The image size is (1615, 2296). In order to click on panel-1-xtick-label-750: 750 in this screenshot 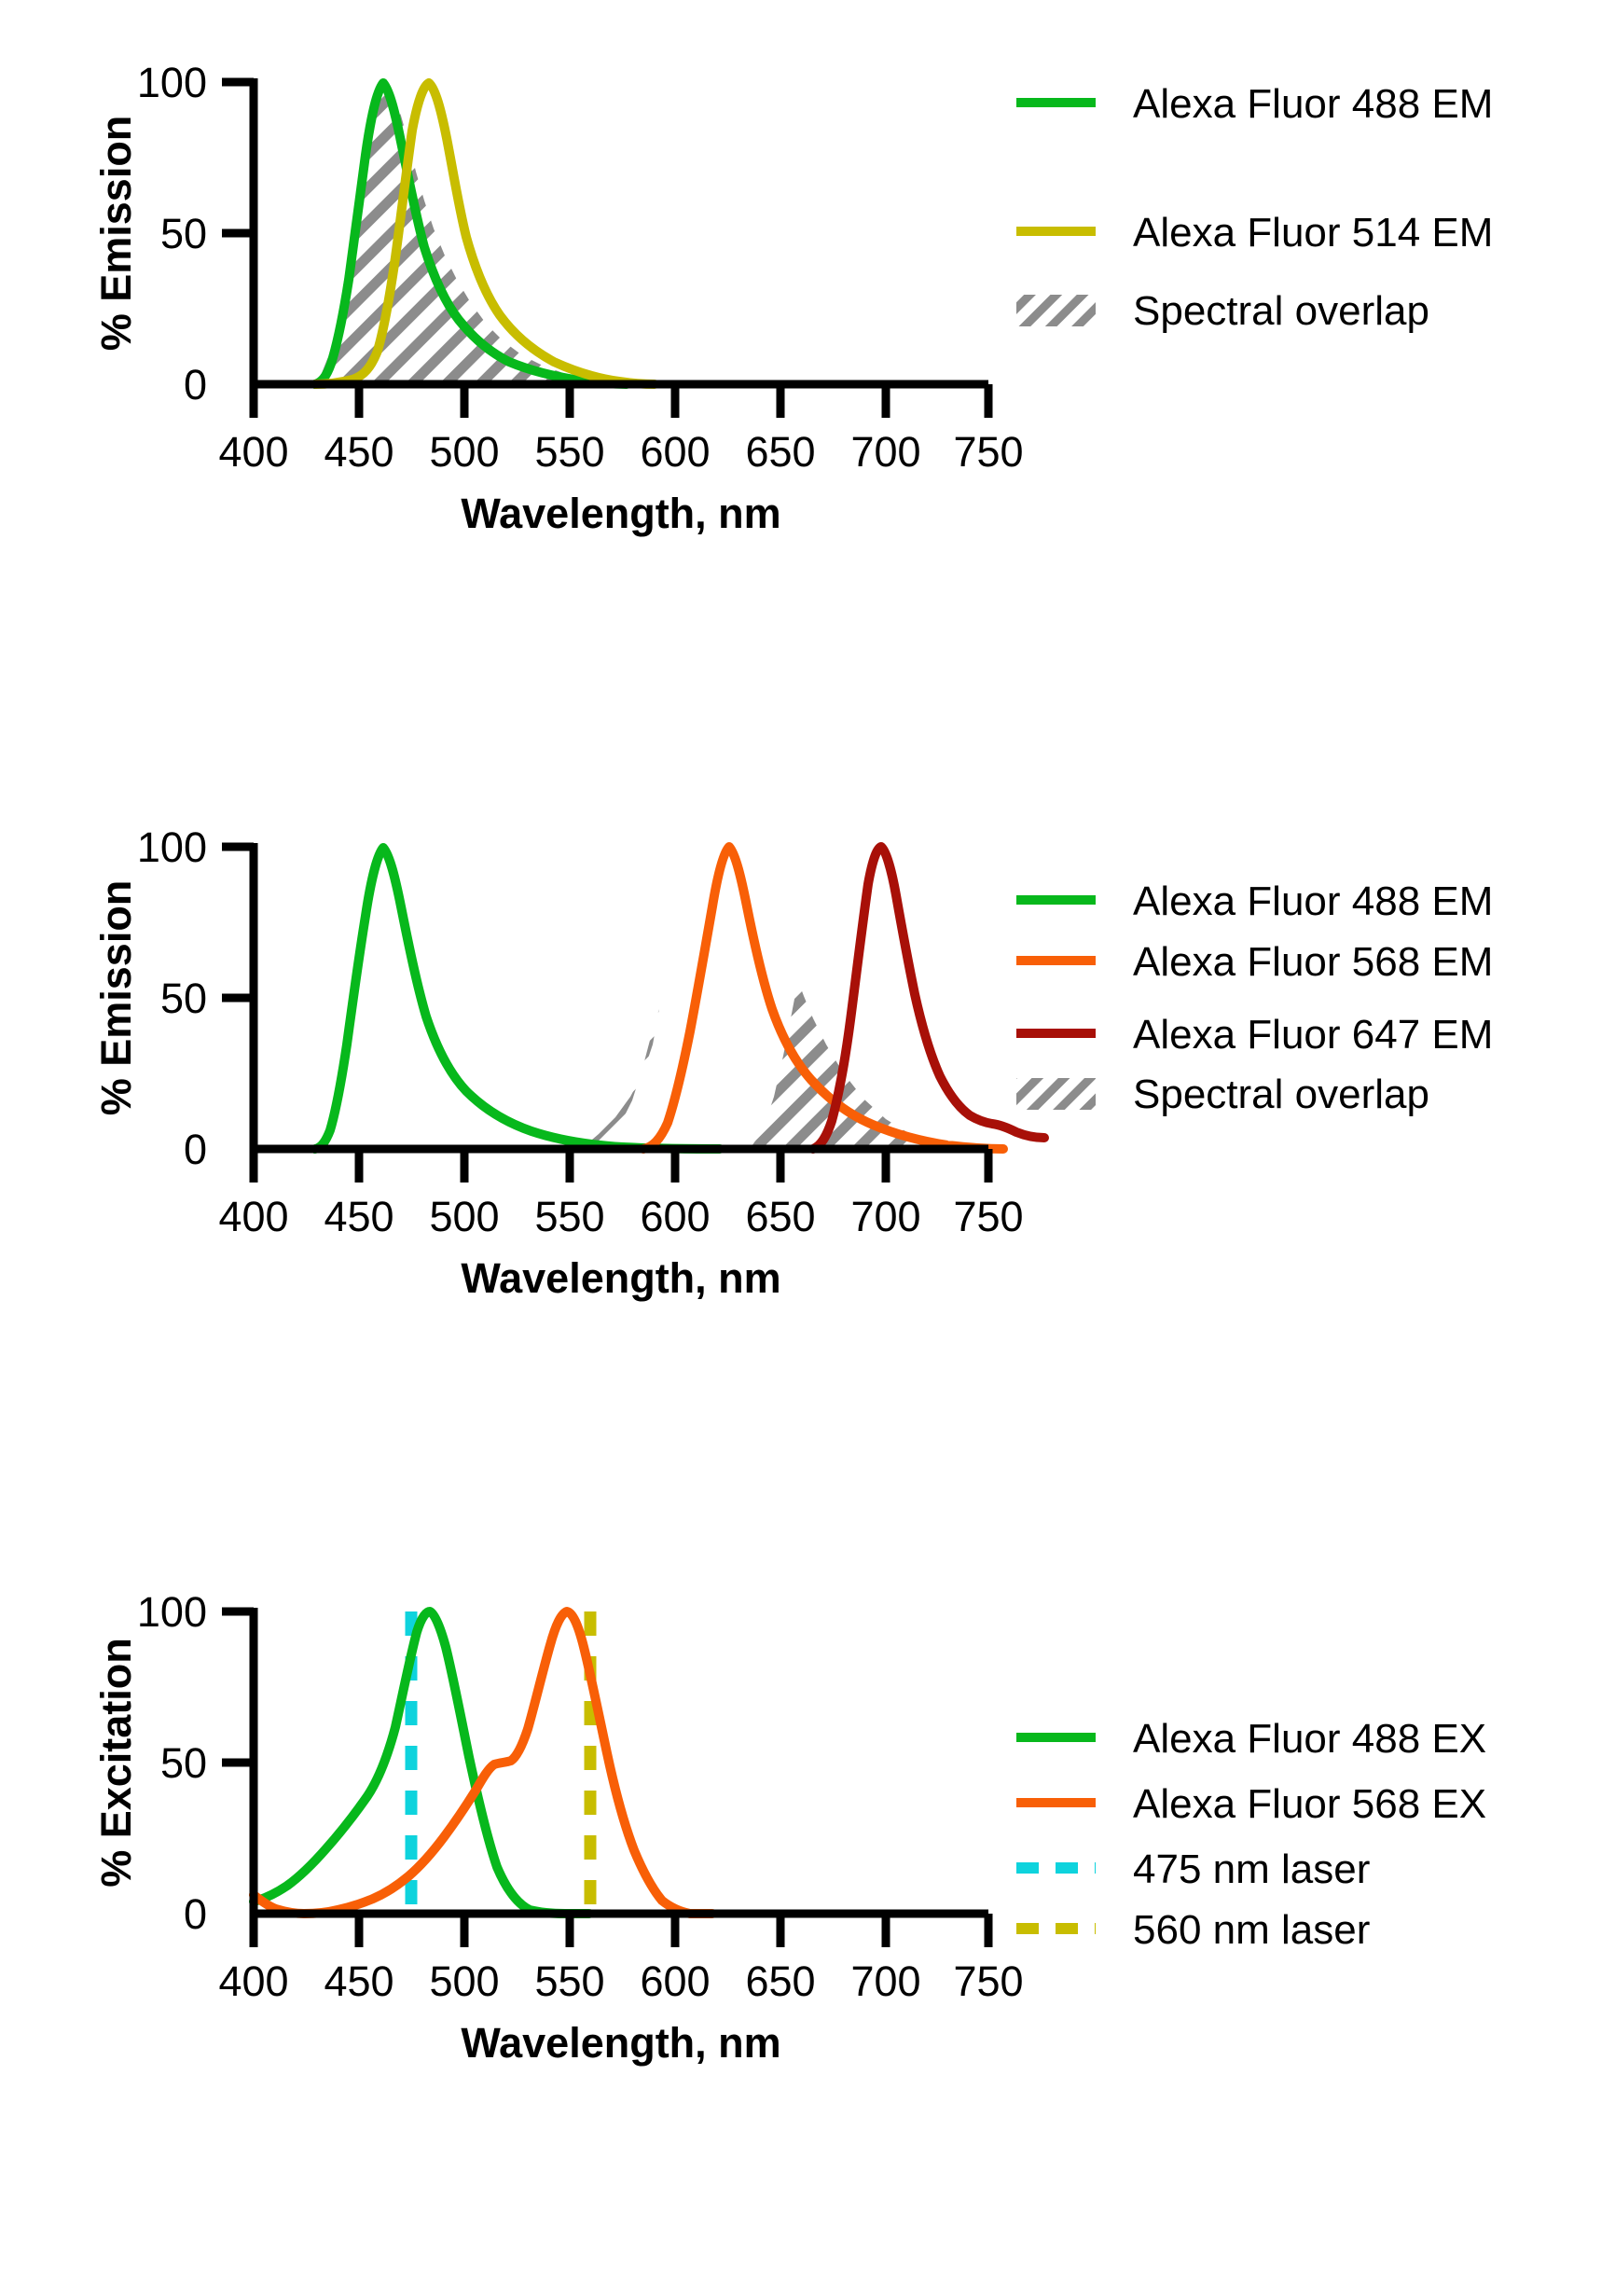, I will do `click(988, 452)`.